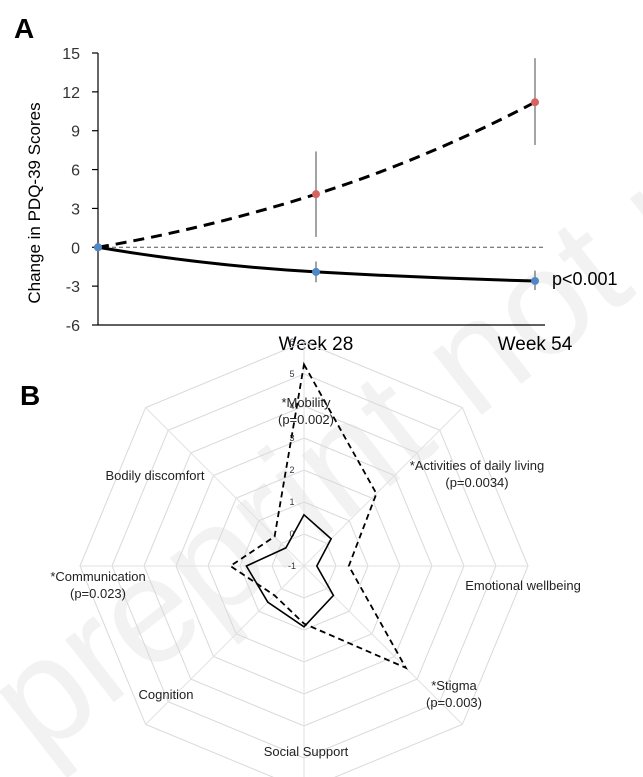 Image resolution: width=643 pixels, height=777 pixels. I want to click on panel-b-letter: B, so click(30, 395).